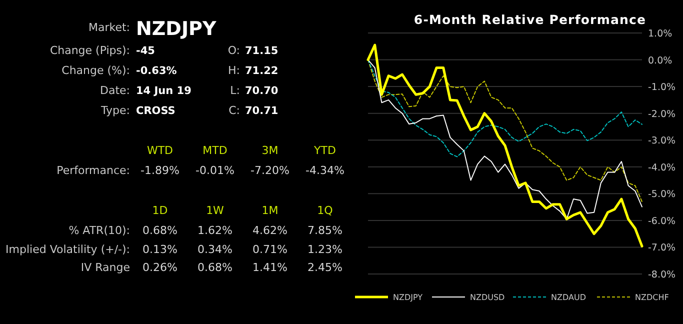 The image size is (683, 324). I want to click on text: CROSS, so click(156, 111).